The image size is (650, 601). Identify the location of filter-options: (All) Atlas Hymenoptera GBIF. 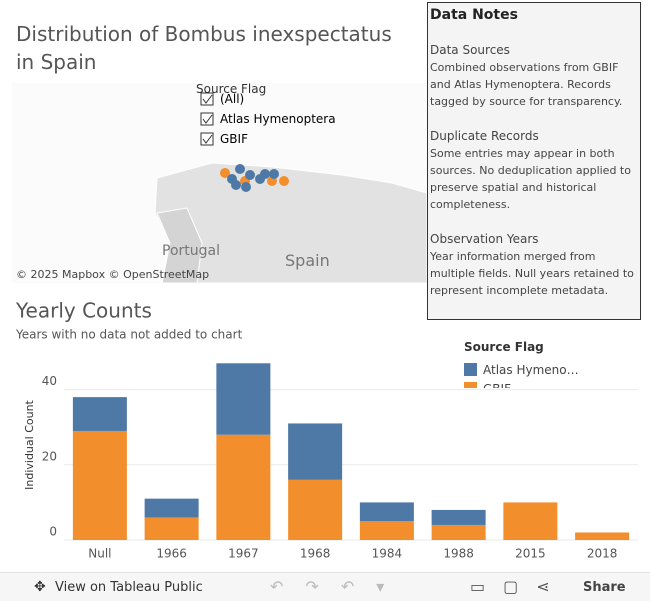
(268, 119).